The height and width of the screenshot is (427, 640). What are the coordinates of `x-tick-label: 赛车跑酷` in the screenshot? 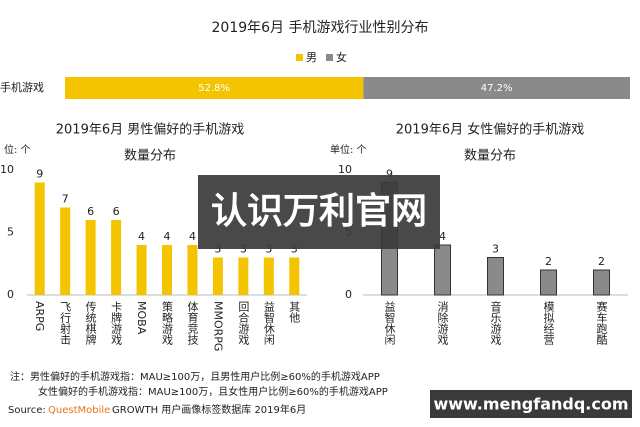 It's located at (601, 323).